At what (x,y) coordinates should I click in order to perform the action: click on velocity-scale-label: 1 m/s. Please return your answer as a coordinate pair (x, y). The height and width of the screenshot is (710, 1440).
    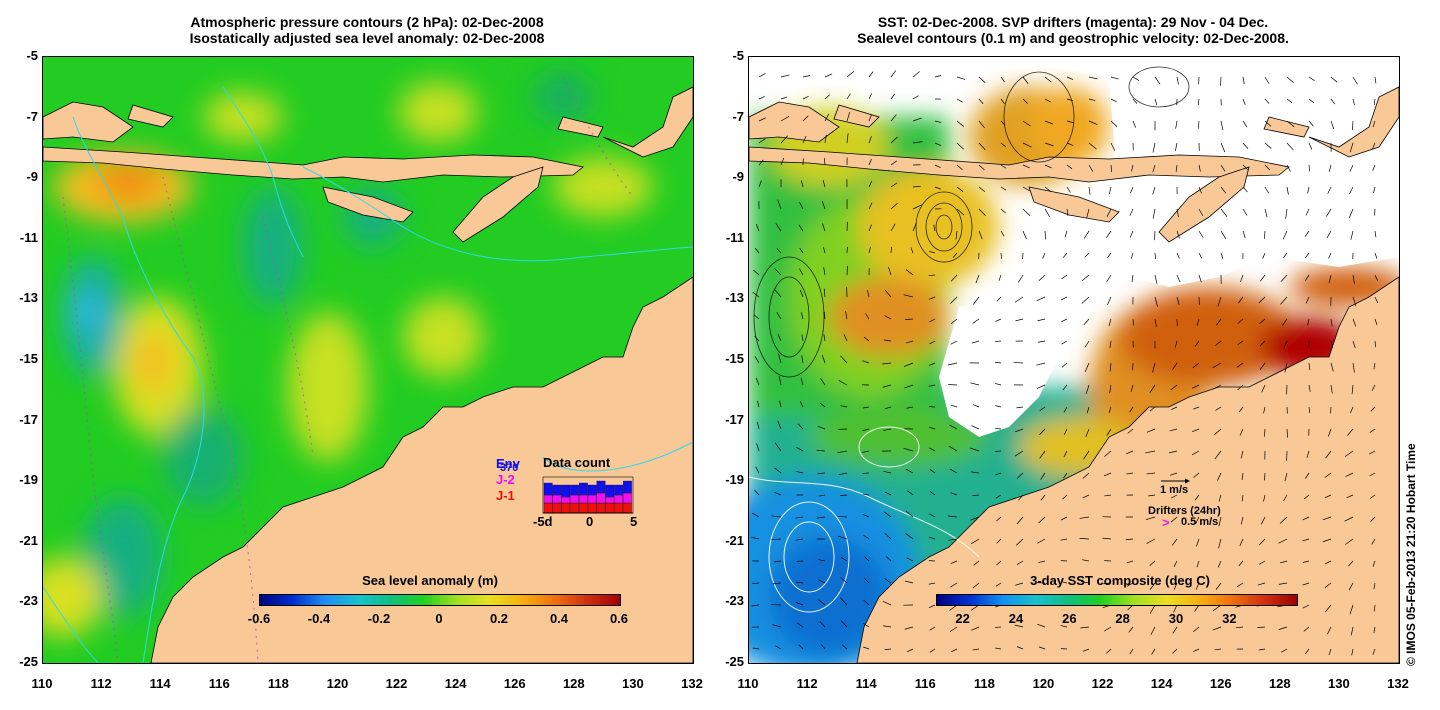
    Looking at the image, I should click on (1174, 490).